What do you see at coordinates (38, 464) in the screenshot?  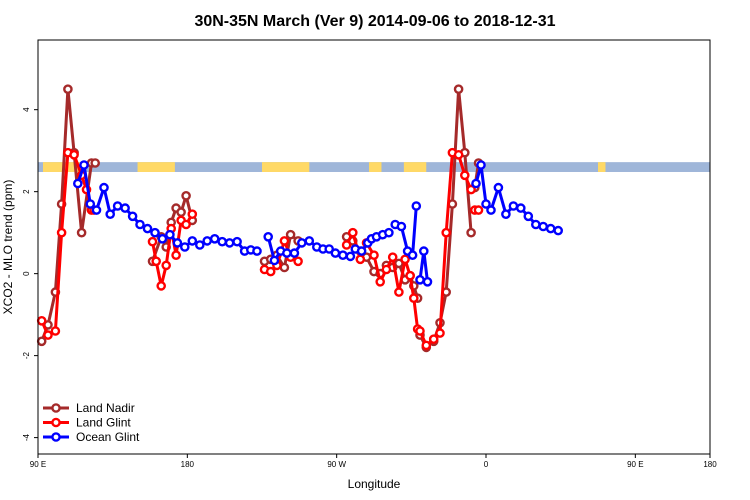 I see `x-tick-label: 90 E` at bounding box center [38, 464].